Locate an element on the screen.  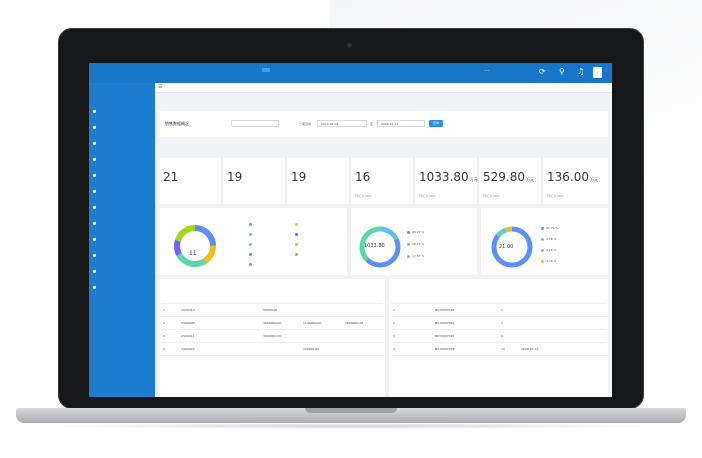
laptop-base is located at coordinates (351, 415).